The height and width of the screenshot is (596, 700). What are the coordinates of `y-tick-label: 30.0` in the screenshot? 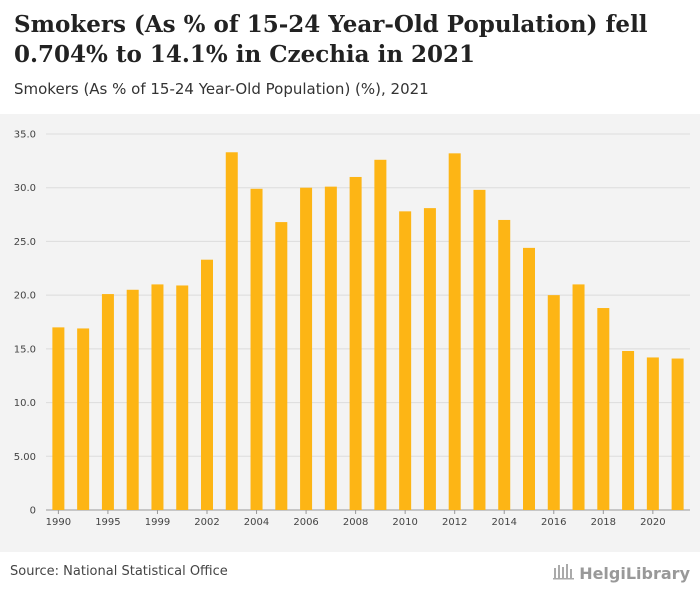 It's located at (25, 188).